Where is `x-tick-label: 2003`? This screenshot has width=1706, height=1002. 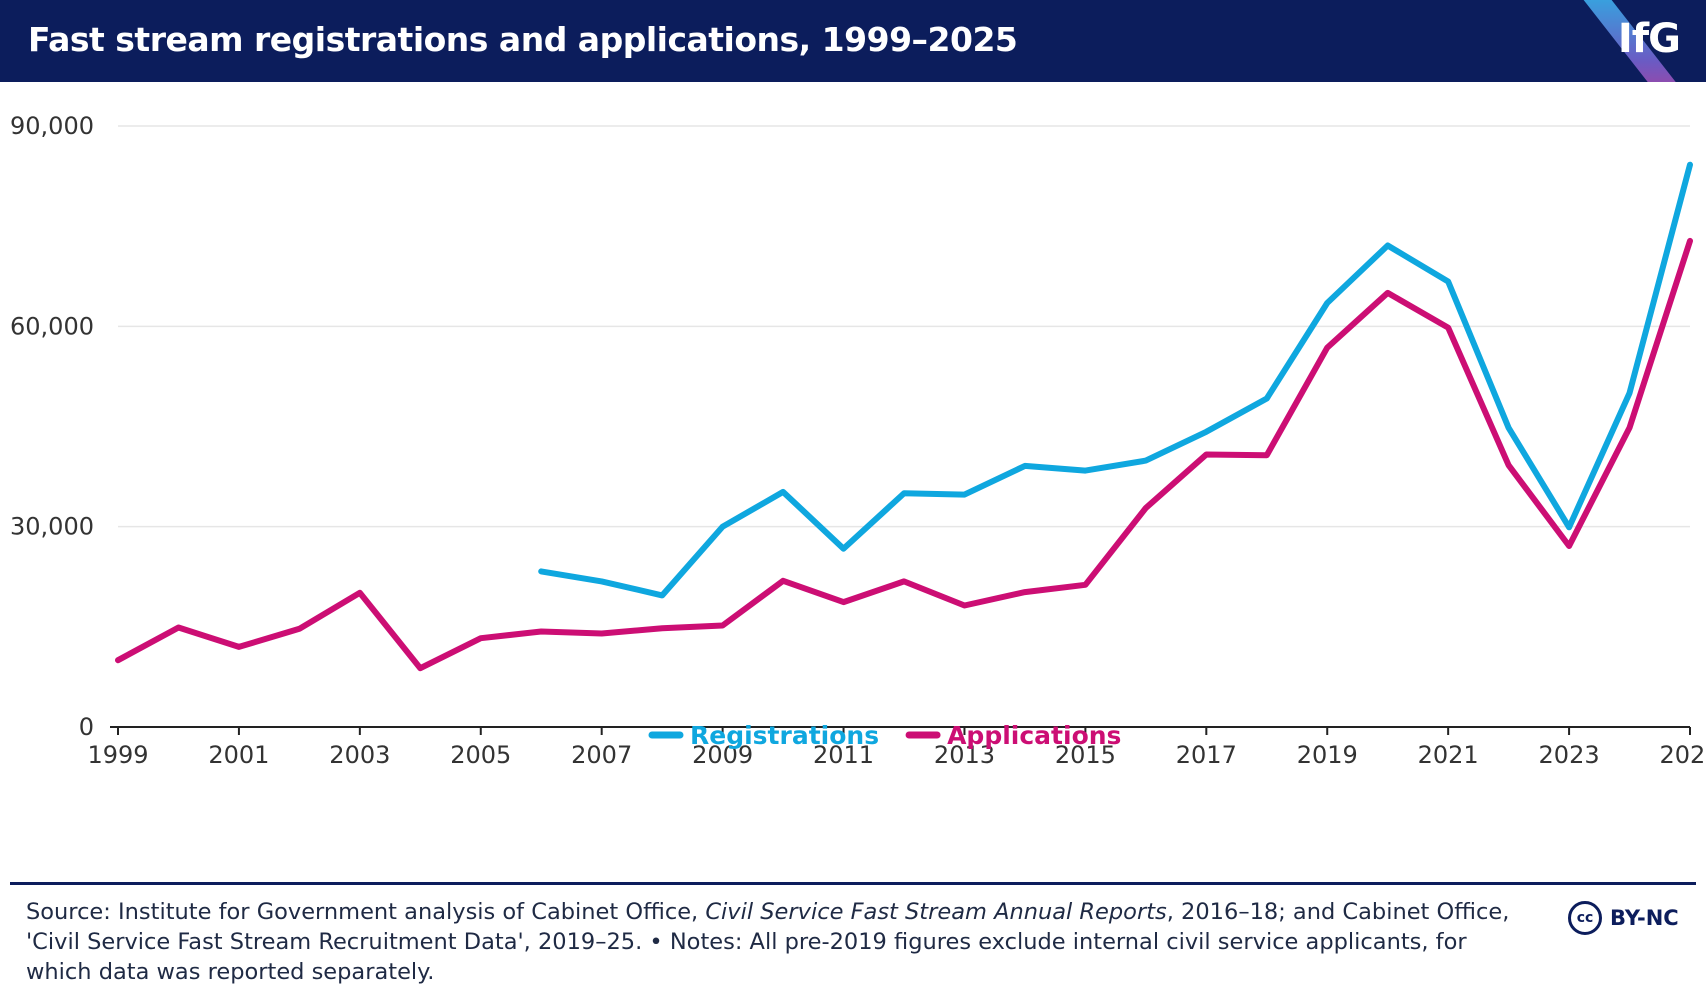 x-tick-label: 2003 is located at coordinates (359, 755).